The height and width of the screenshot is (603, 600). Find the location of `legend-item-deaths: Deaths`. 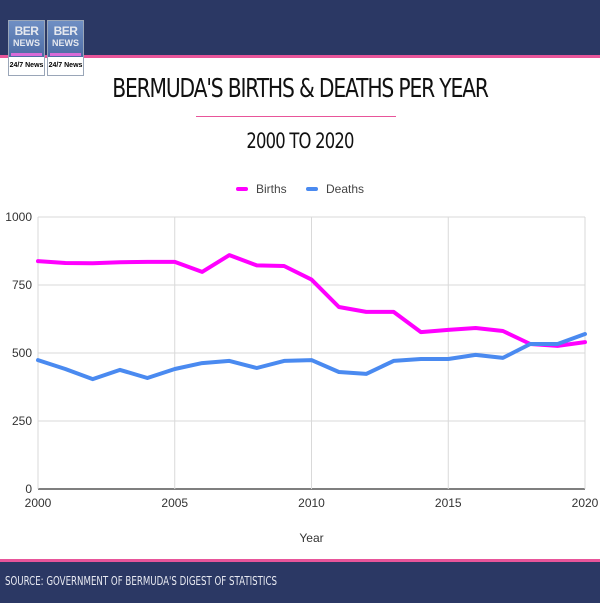

legend-item-deaths: Deaths is located at coordinates (335, 189).